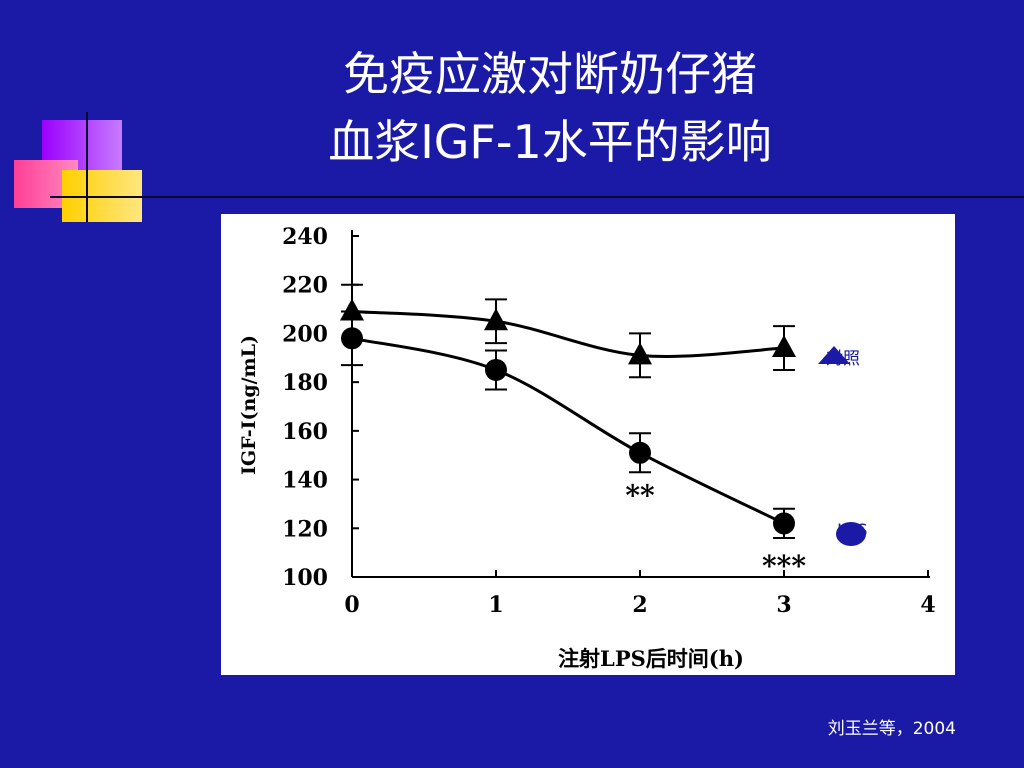 The width and height of the screenshot is (1024, 768). What do you see at coordinates (305, 481) in the screenshot?
I see `y-tick-label: 140` at bounding box center [305, 481].